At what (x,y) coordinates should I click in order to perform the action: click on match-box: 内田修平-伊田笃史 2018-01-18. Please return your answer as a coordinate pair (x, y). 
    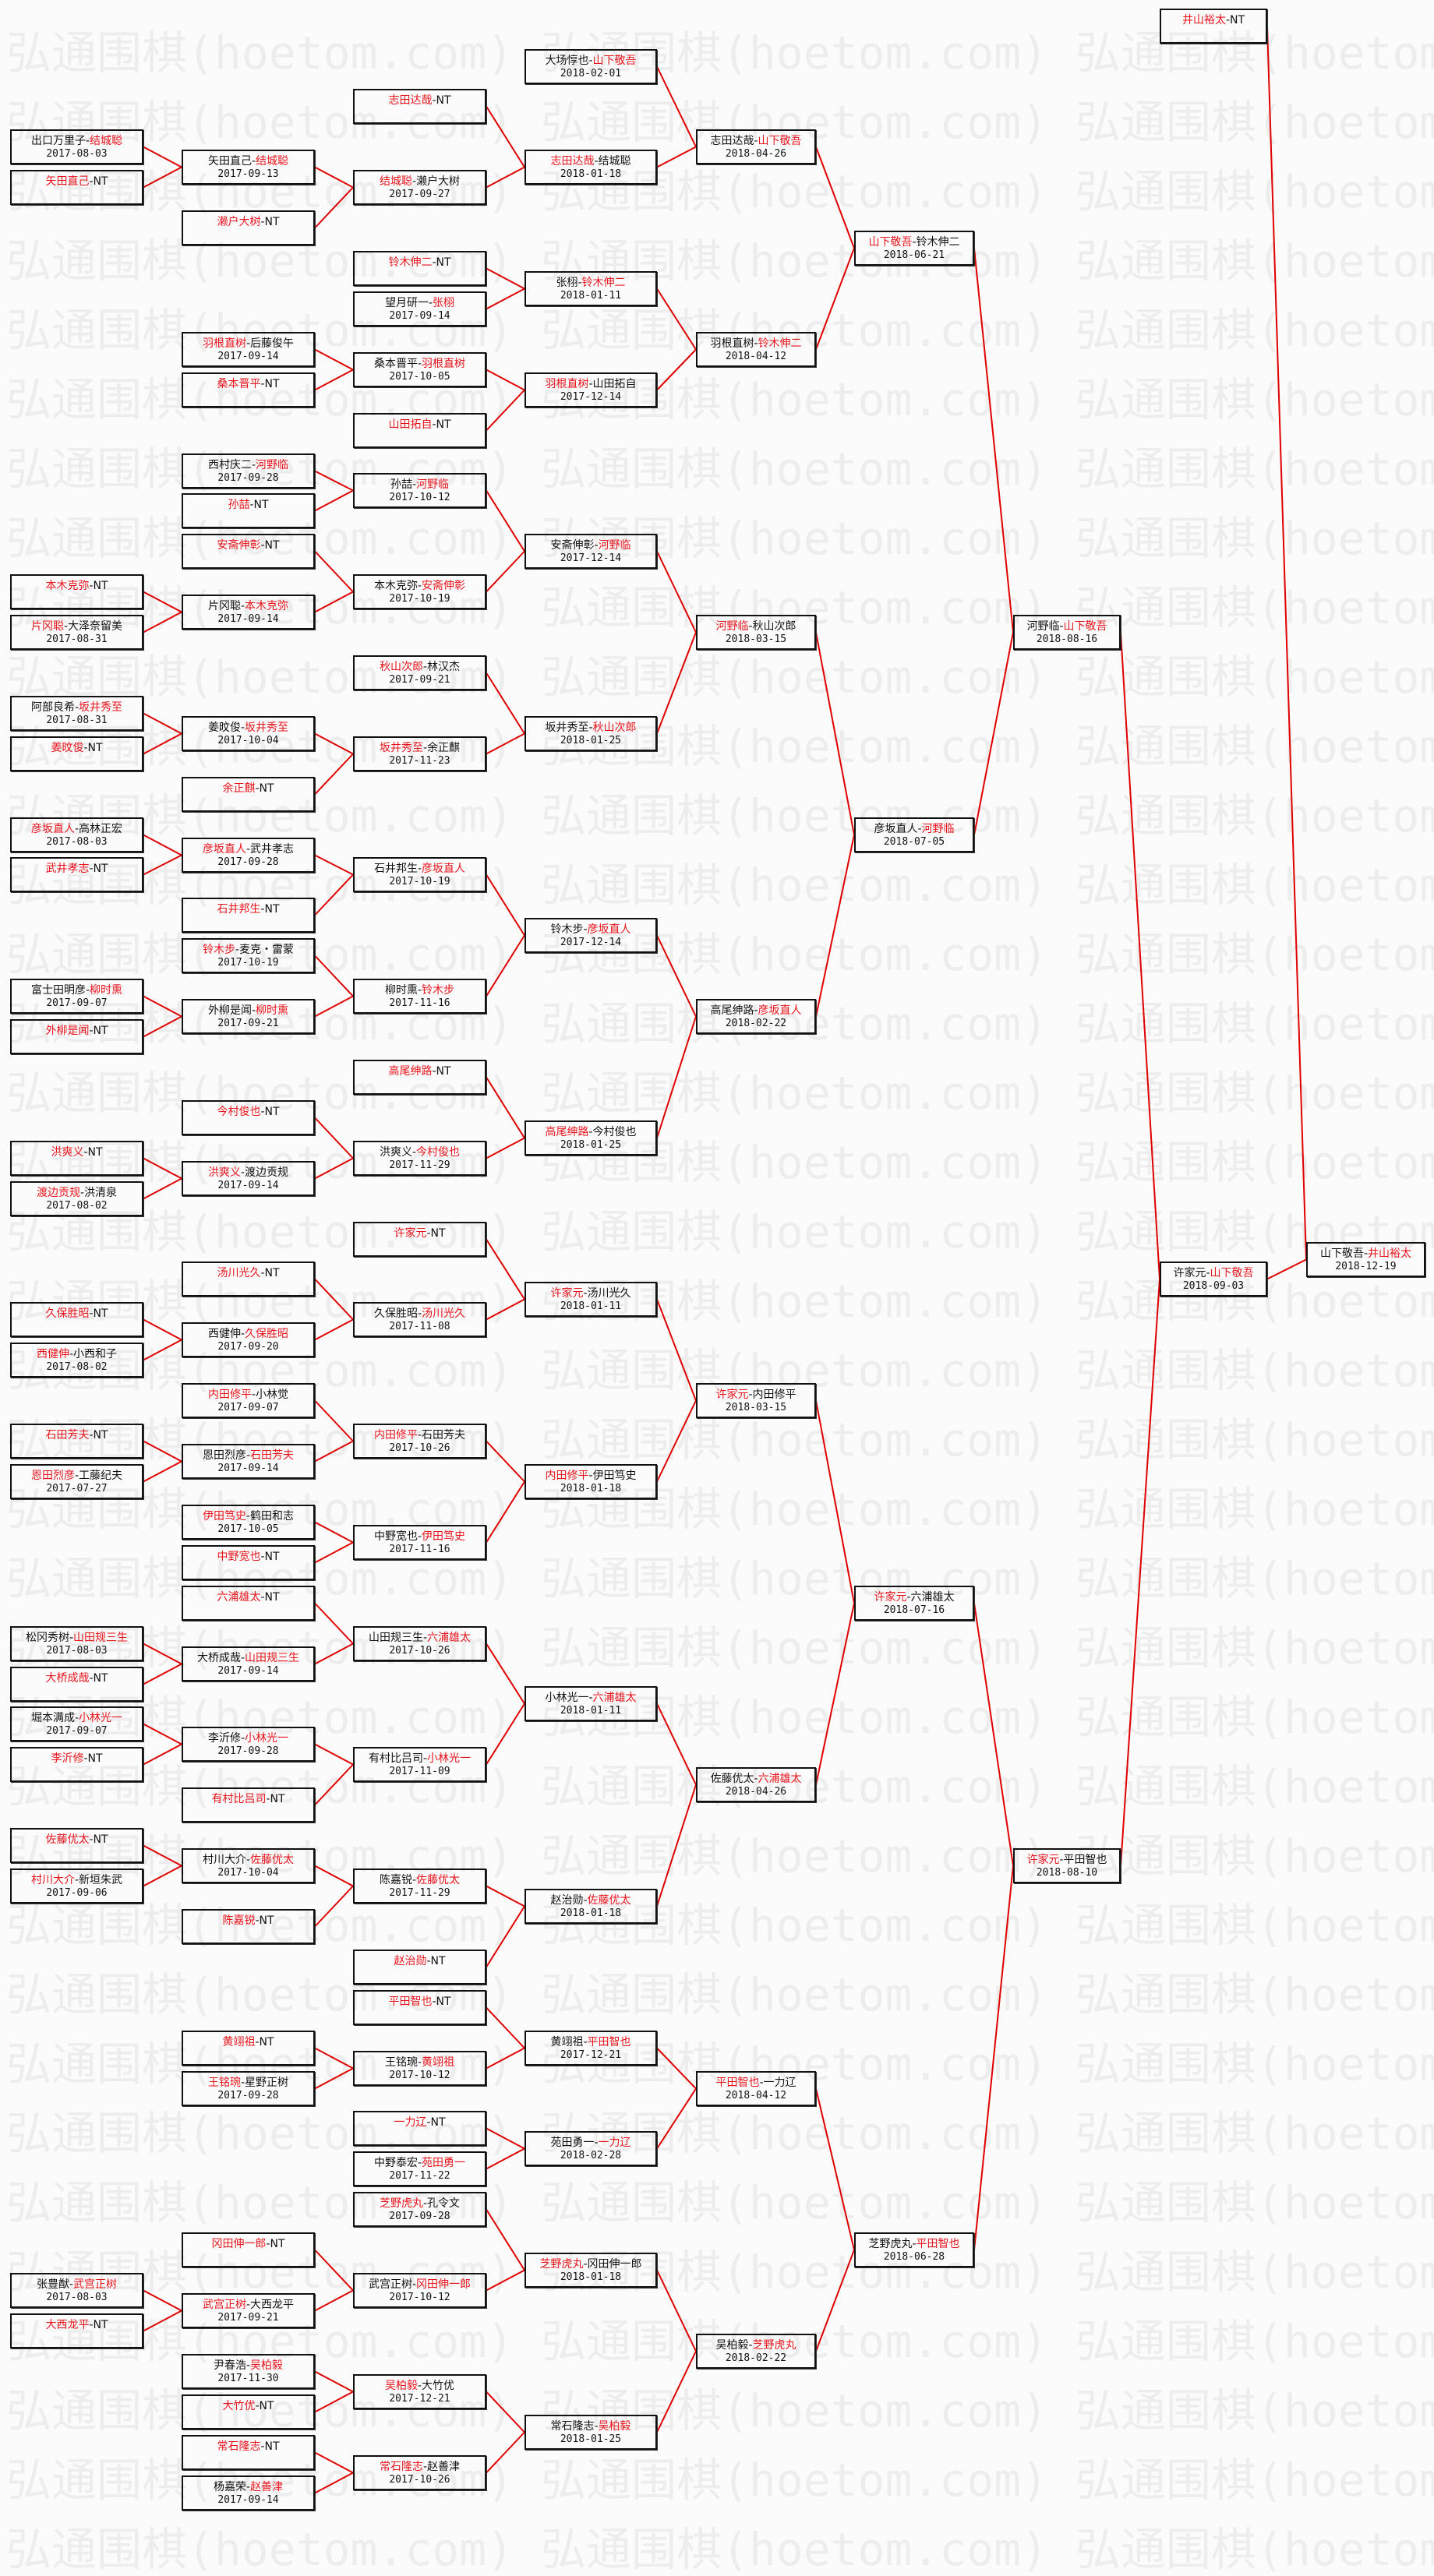
    Looking at the image, I should click on (591, 1481).